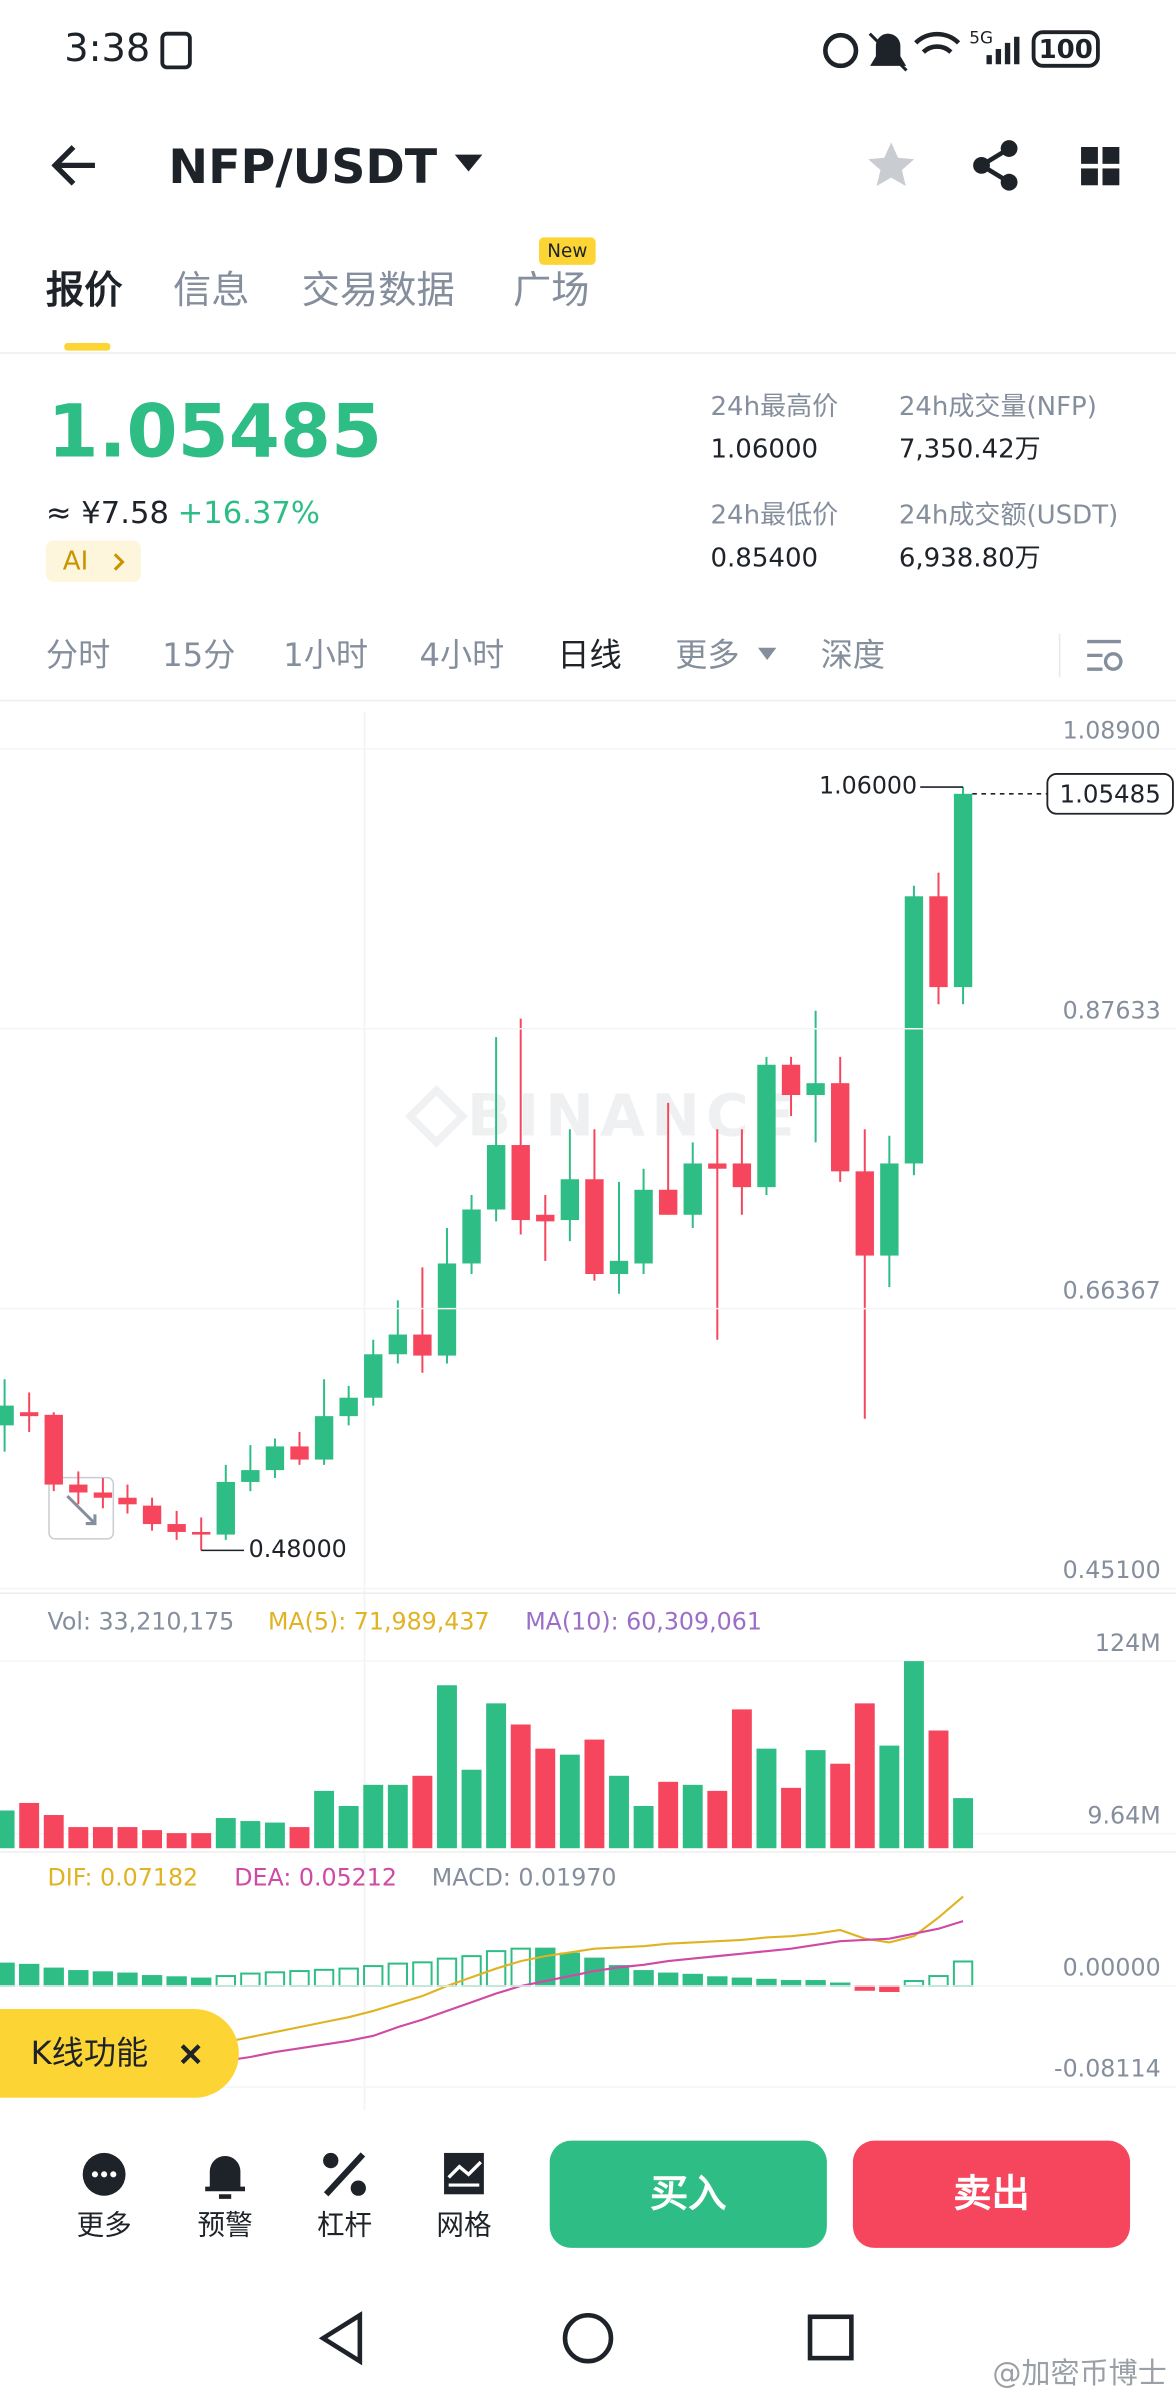 This screenshot has height=2400, width=1176. I want to click on more-icon, so click(104, 2174).